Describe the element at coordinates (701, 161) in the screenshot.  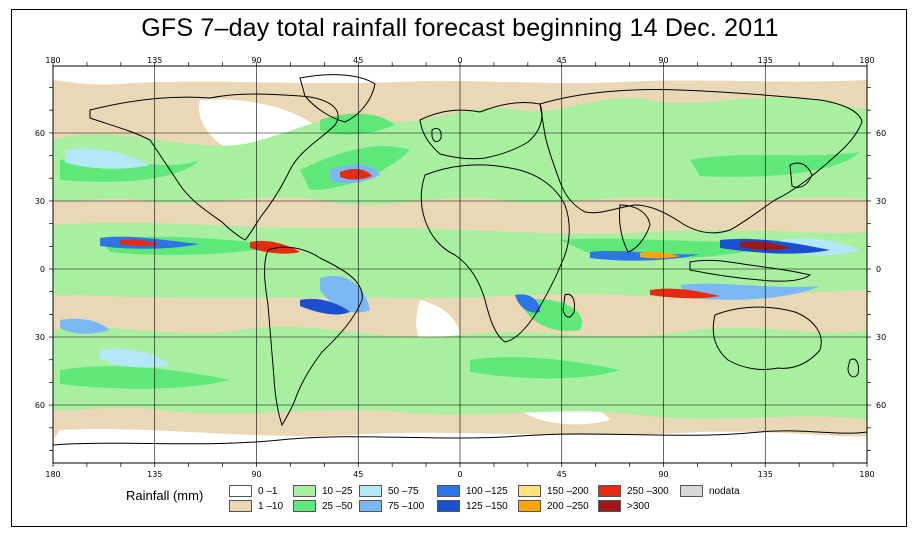
I see `asia` at that location.